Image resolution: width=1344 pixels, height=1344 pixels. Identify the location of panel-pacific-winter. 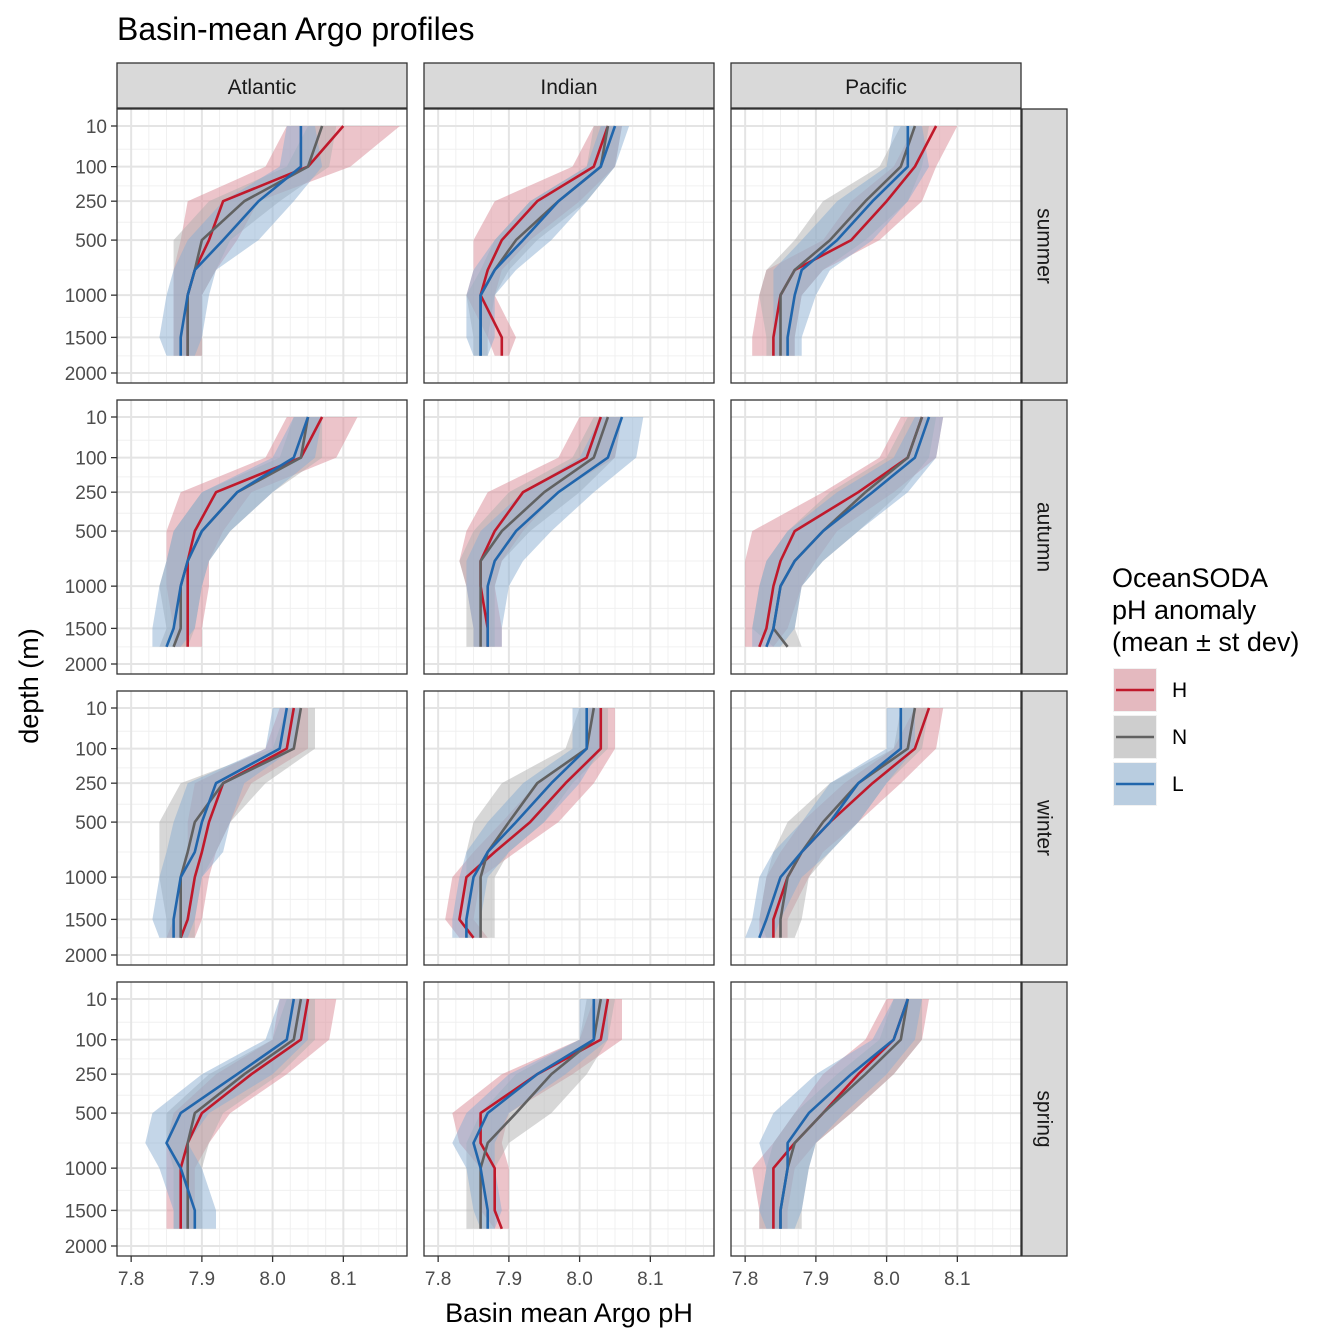
(876, 828).